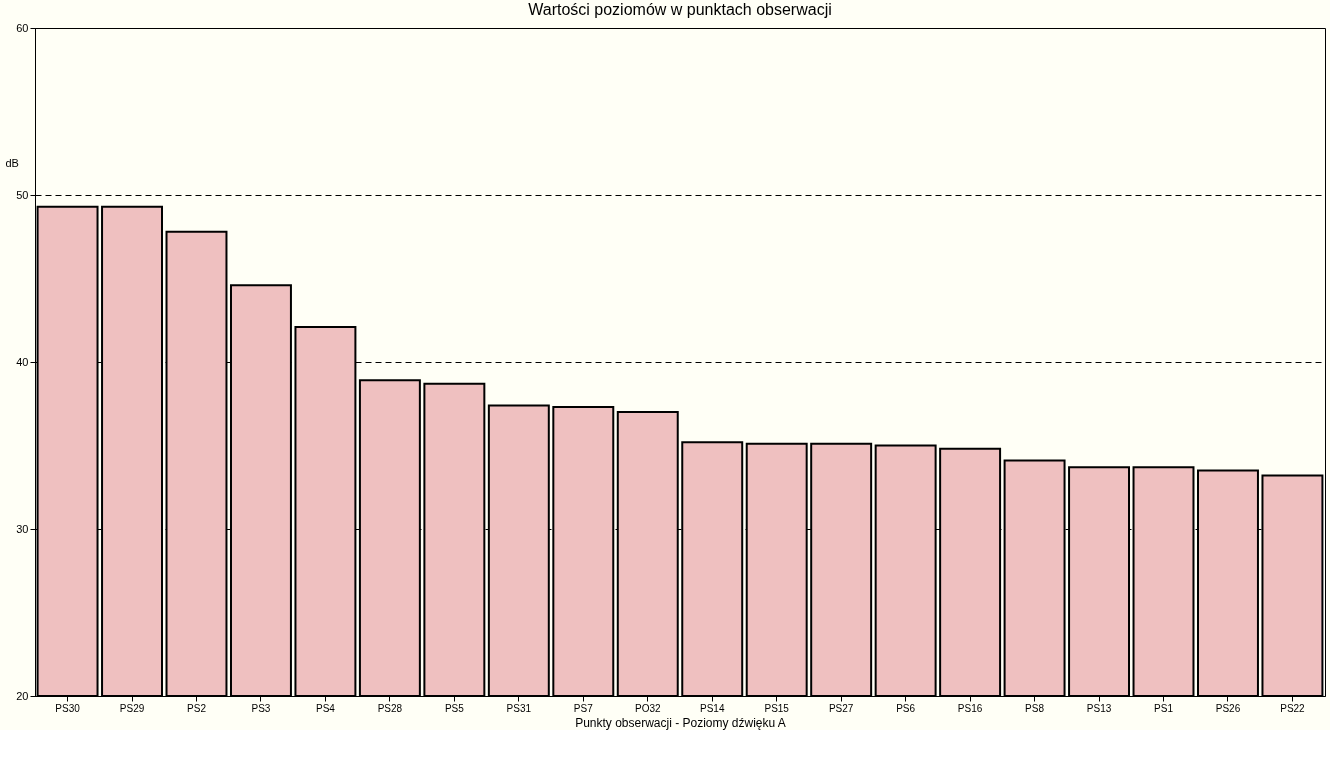 This screenshot has height=758, width=1344. I want to click on x-tick-label: PS5, so click(454, 708).